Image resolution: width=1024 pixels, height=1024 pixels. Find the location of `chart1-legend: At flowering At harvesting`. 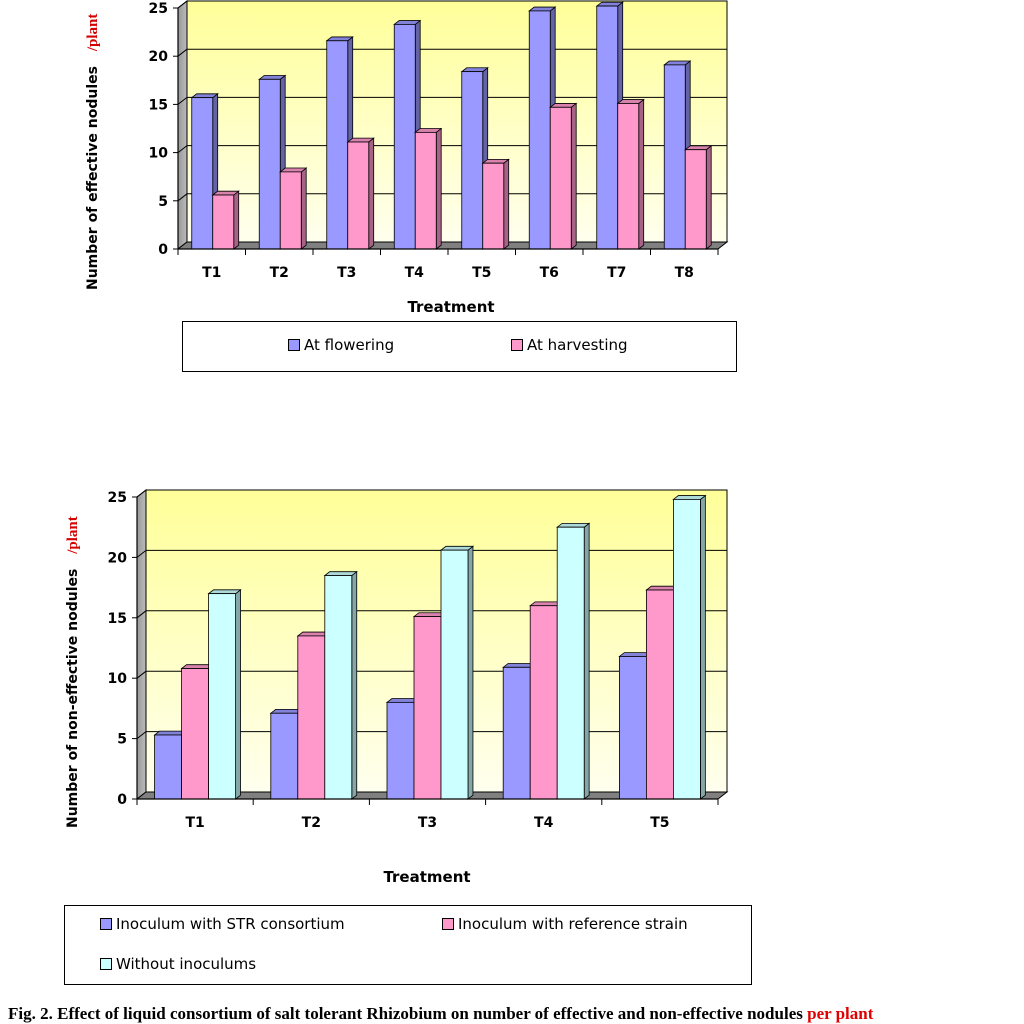

chart1-legend: At flowering At harvesting is located at coordinates (459, 346).